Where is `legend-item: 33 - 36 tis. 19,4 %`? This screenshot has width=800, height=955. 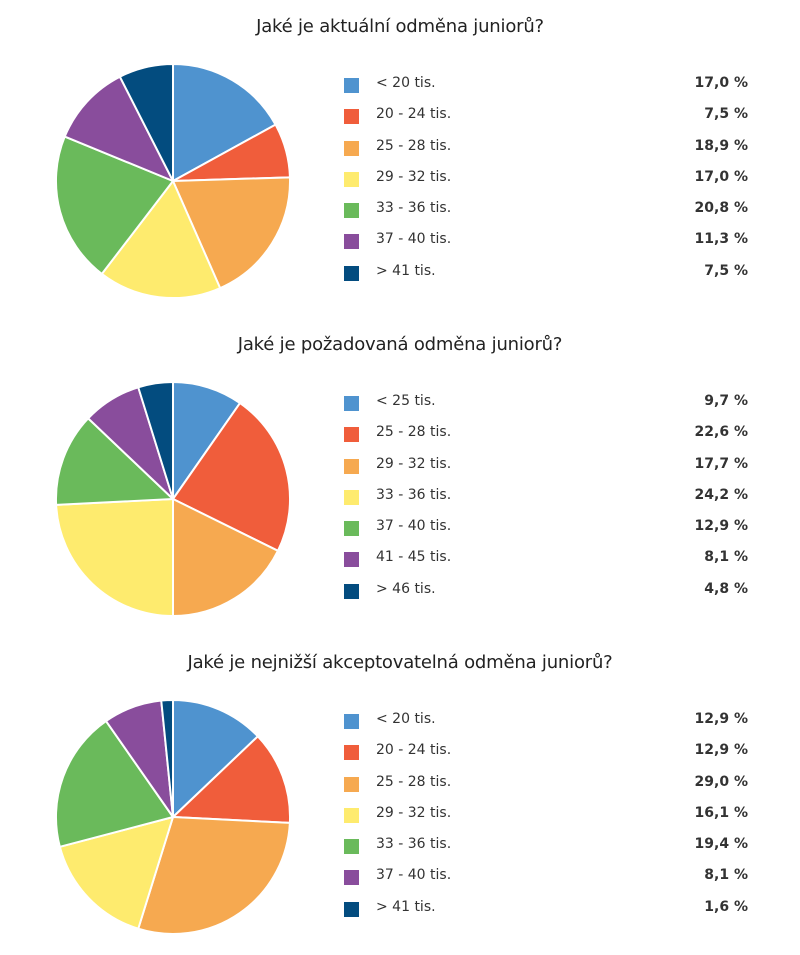
legend-item: 33 - 36 tis. 19,4 % is located at coordinates (546, 848).